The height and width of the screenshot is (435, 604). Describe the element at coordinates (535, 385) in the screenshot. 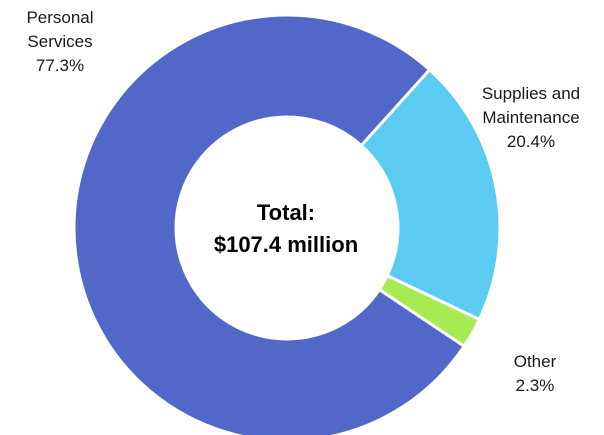

I see `label-other-value: 2.3%` at that location.